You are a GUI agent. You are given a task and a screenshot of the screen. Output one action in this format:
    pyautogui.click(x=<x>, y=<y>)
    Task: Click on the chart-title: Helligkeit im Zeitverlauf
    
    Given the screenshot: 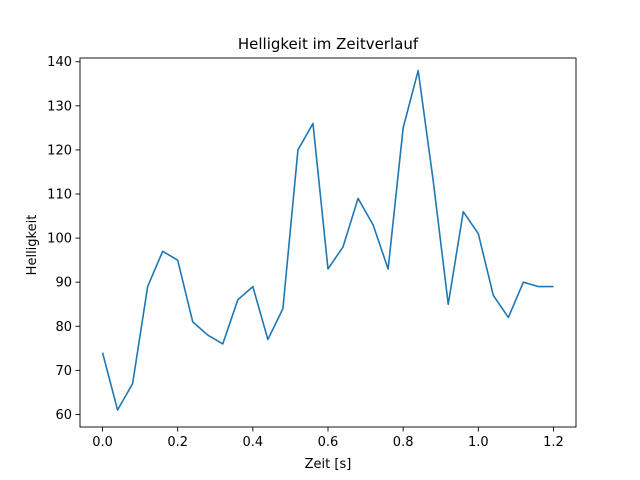 What is the action you would take?
    pyautogui.click(x=328, y=44)
    